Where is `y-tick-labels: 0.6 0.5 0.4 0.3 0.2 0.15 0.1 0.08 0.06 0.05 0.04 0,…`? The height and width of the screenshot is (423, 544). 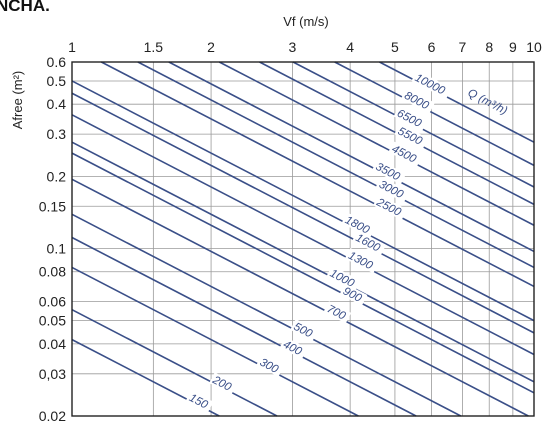
y-tick-labels: 0.6 0.5 0.4 0.3 0.2 0.15 0.1 0.08 0.06 0.05 0.04 0,… is located at coordinates (52, 238).